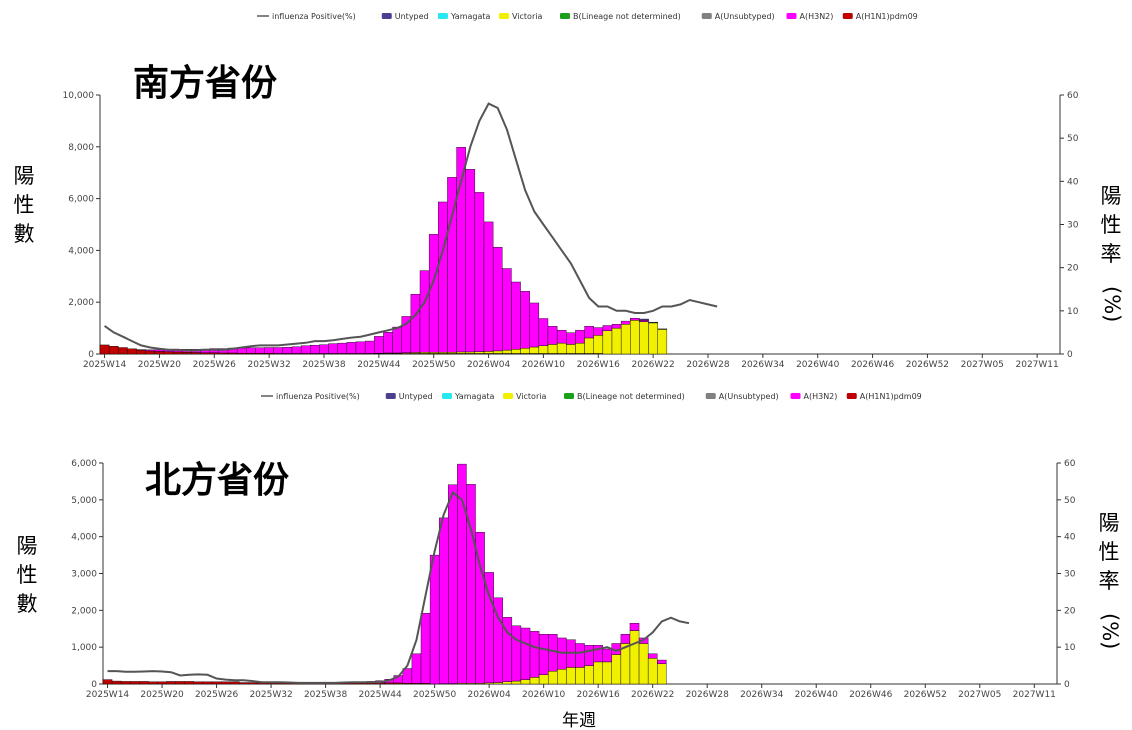 This screenshot has width=1132, height=730. Describe the element at coordinates (416, 396) in the screenshot. I see `legend-label: Untyped` at that location.